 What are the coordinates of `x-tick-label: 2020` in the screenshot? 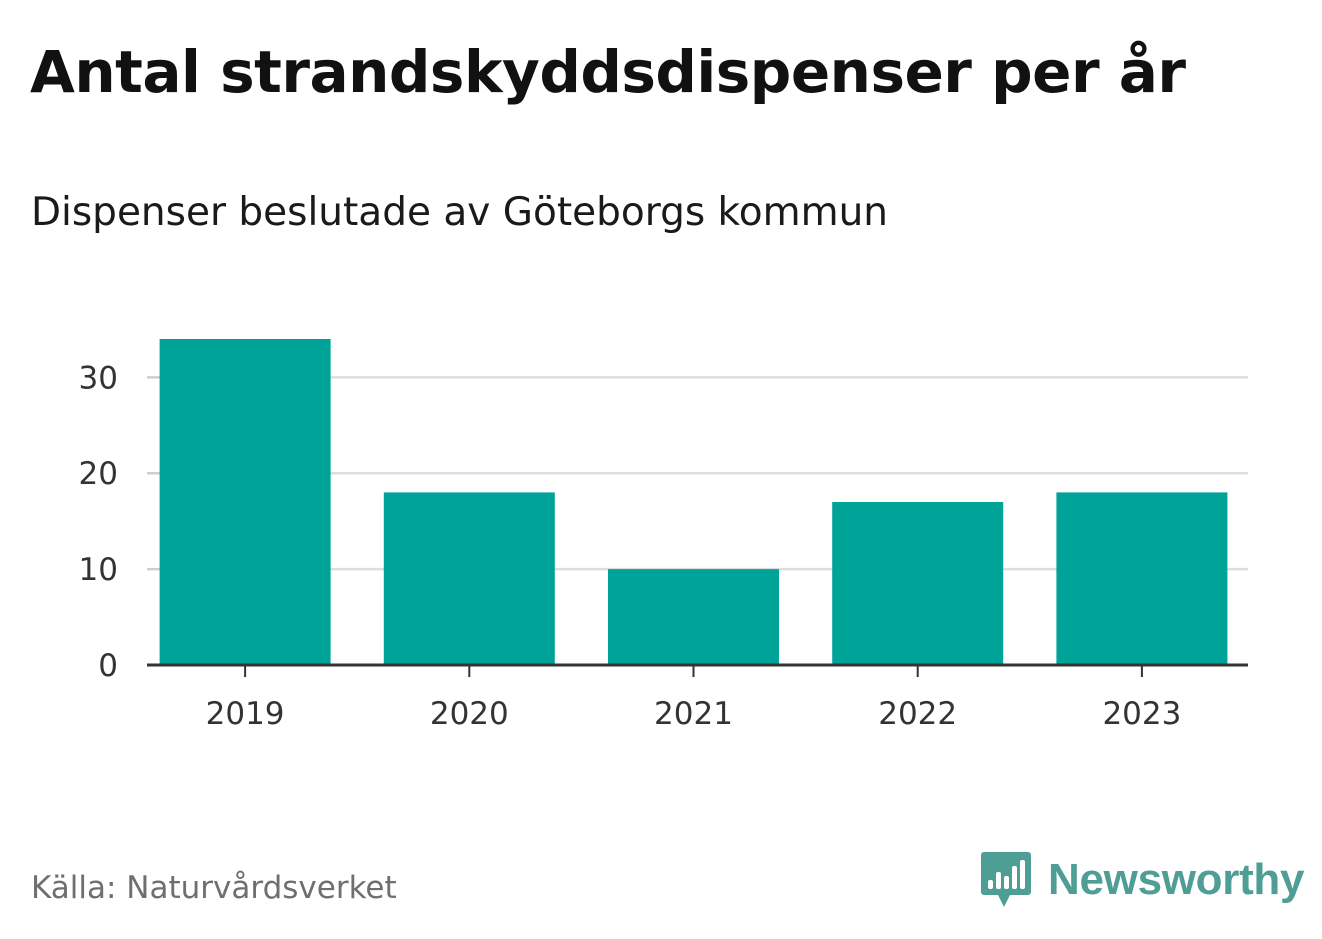 It's located at (469, 714).